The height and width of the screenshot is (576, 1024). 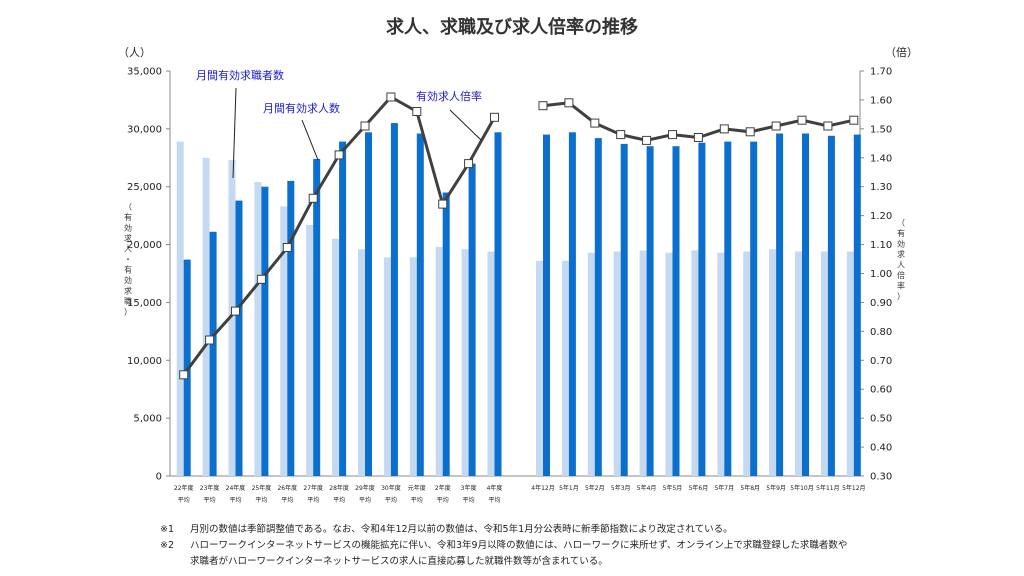 What do you see at coordinates (339, 488) in the screenshot?
I see `x-axis-label-year: 28年度` at bounding box center [339, 488].